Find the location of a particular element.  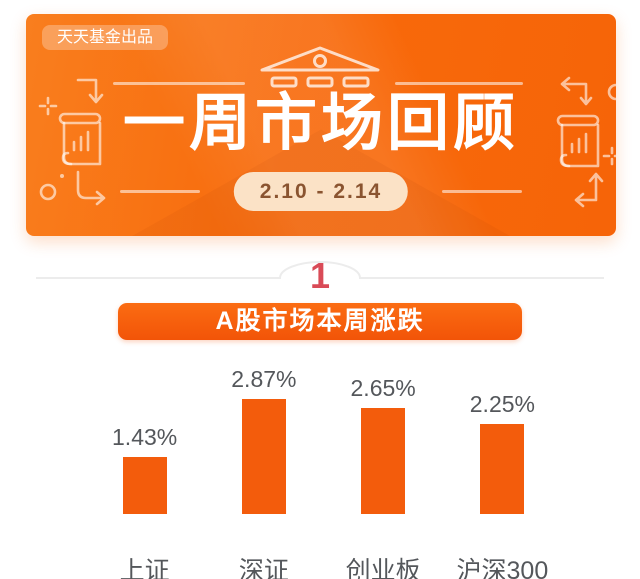

bar-value-label: 2.25% is located at coordinates (502, 404).